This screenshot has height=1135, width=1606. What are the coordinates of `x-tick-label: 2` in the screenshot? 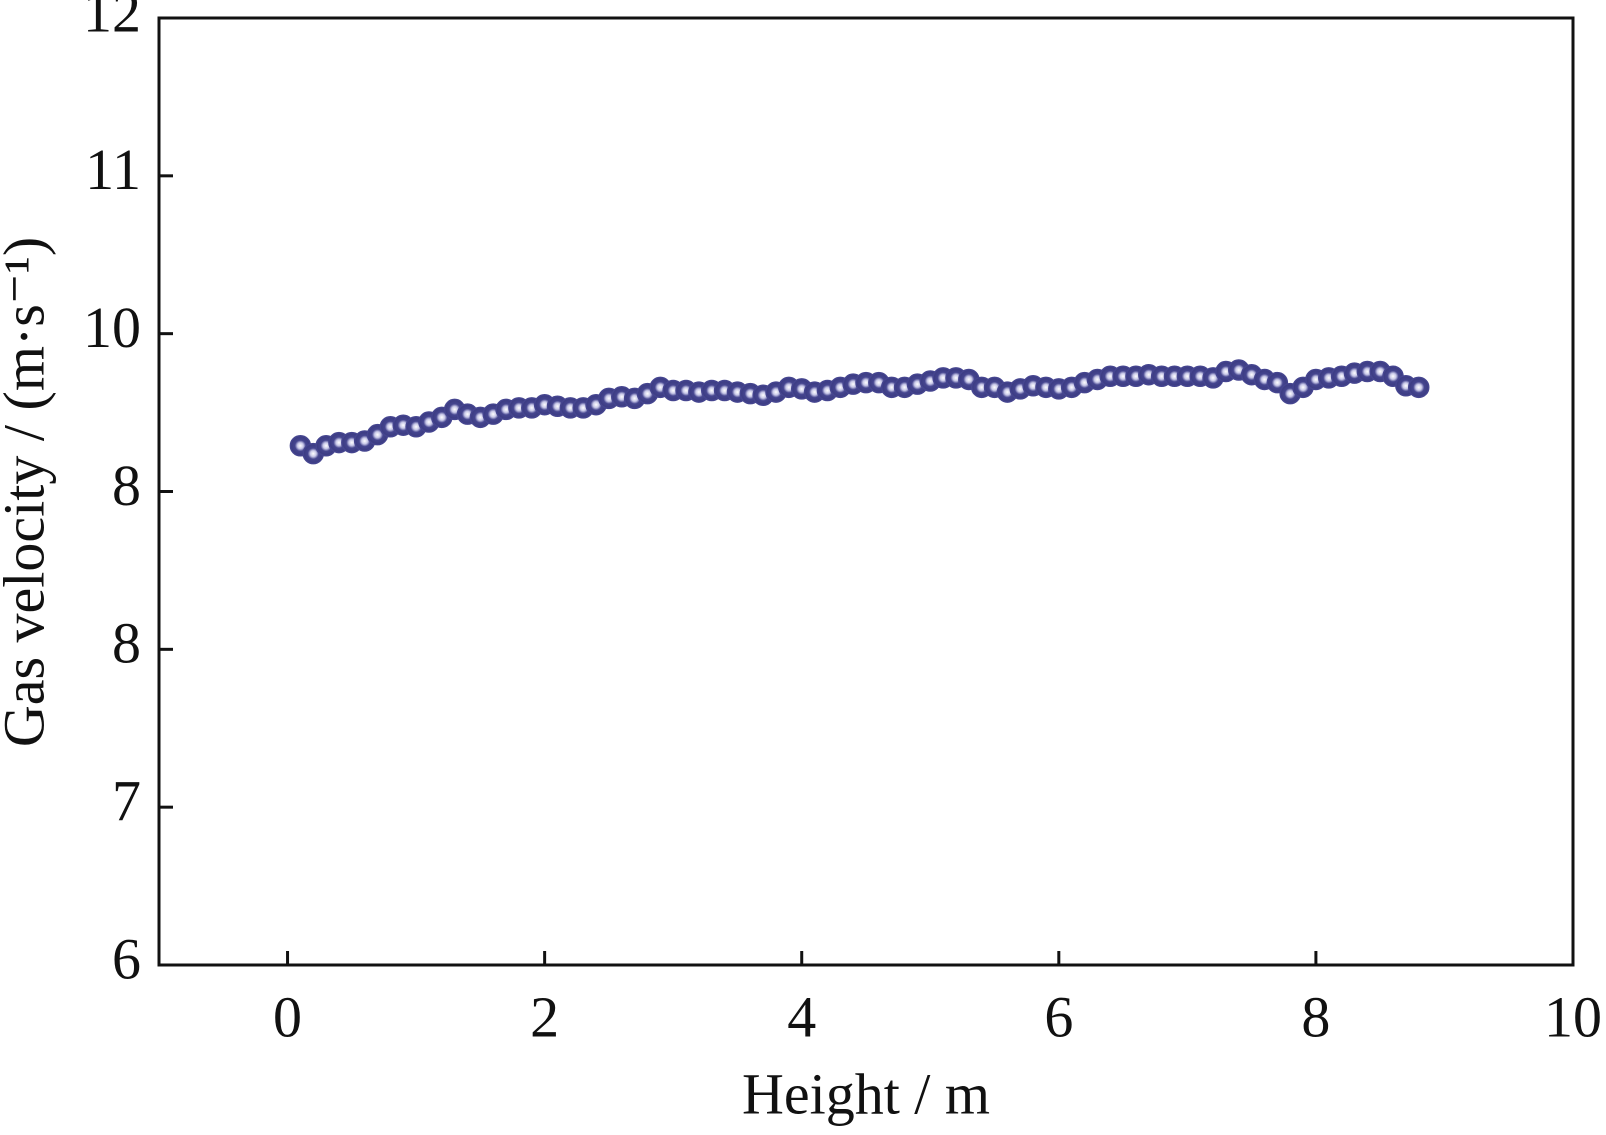 It's located at (544, 1016).